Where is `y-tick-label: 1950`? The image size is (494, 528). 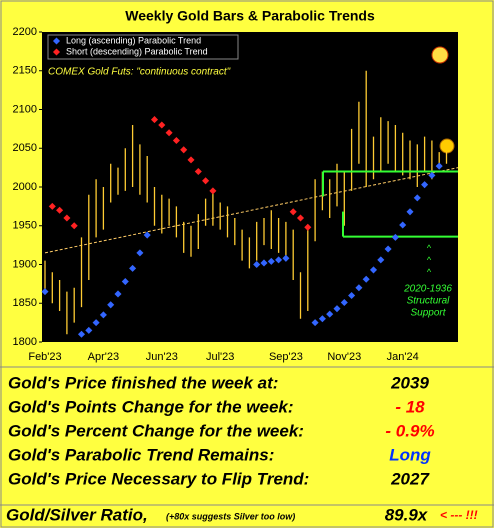
y-tick-label: 1950 is located at coordinates (25, 226).